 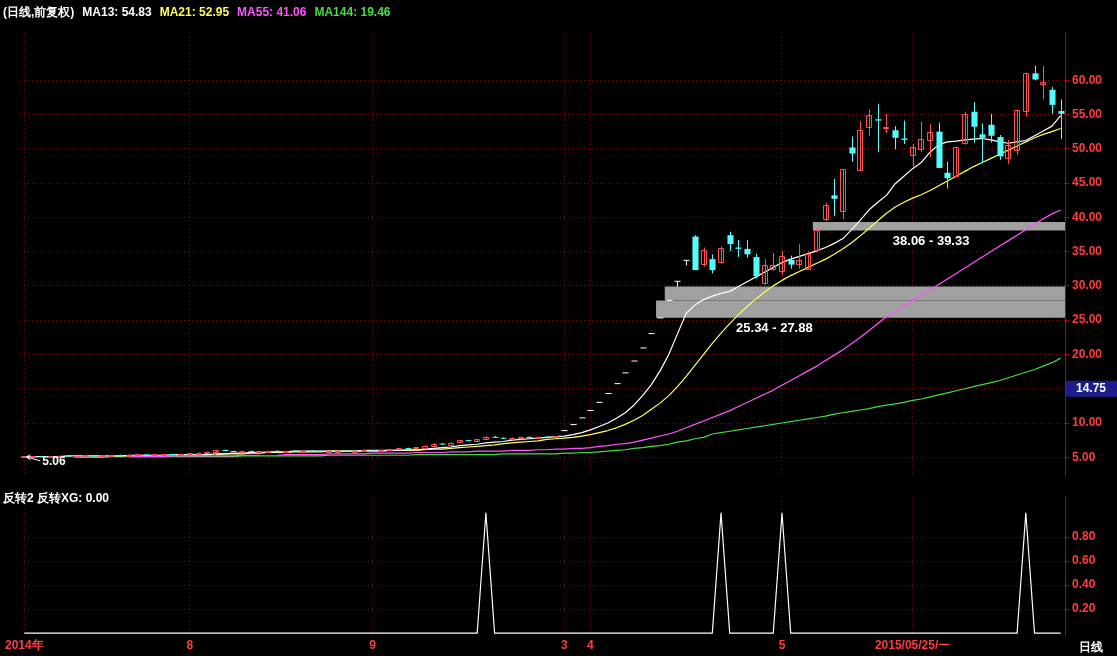 I want to click on text: 14.75, so click(x=1091, y=388).